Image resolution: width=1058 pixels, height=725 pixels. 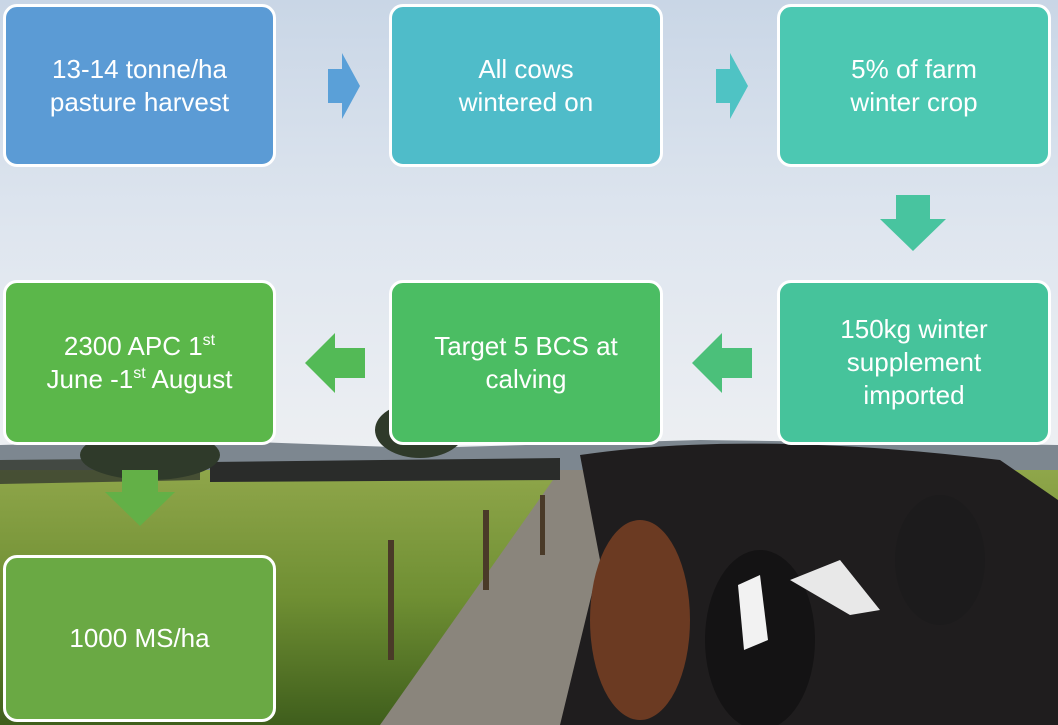 I want to click on label-text: June -1, so click(x=90, y=378).